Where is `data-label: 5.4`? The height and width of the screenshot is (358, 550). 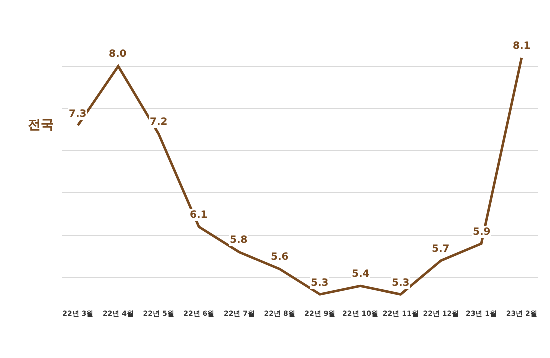 data-label: 5.4 is located at coordinates (361, 274).